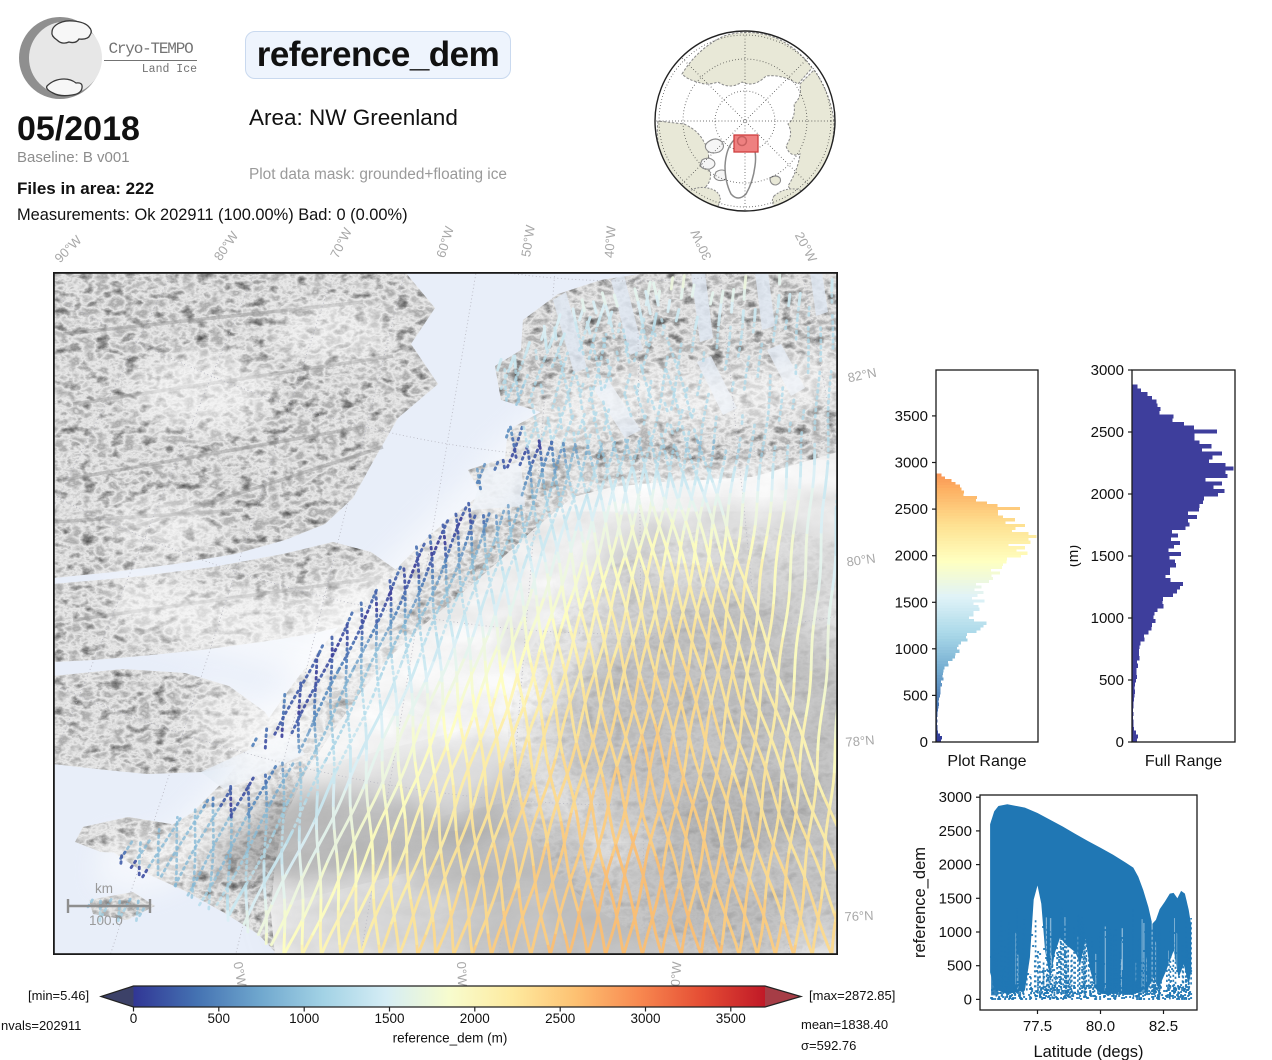 The height and width of the screenshot is (1060, 1272). What do you see at coordinates (106, 920) in the screenshot?
I see `svg-text: 100.0` at bounding box center [106, 920].